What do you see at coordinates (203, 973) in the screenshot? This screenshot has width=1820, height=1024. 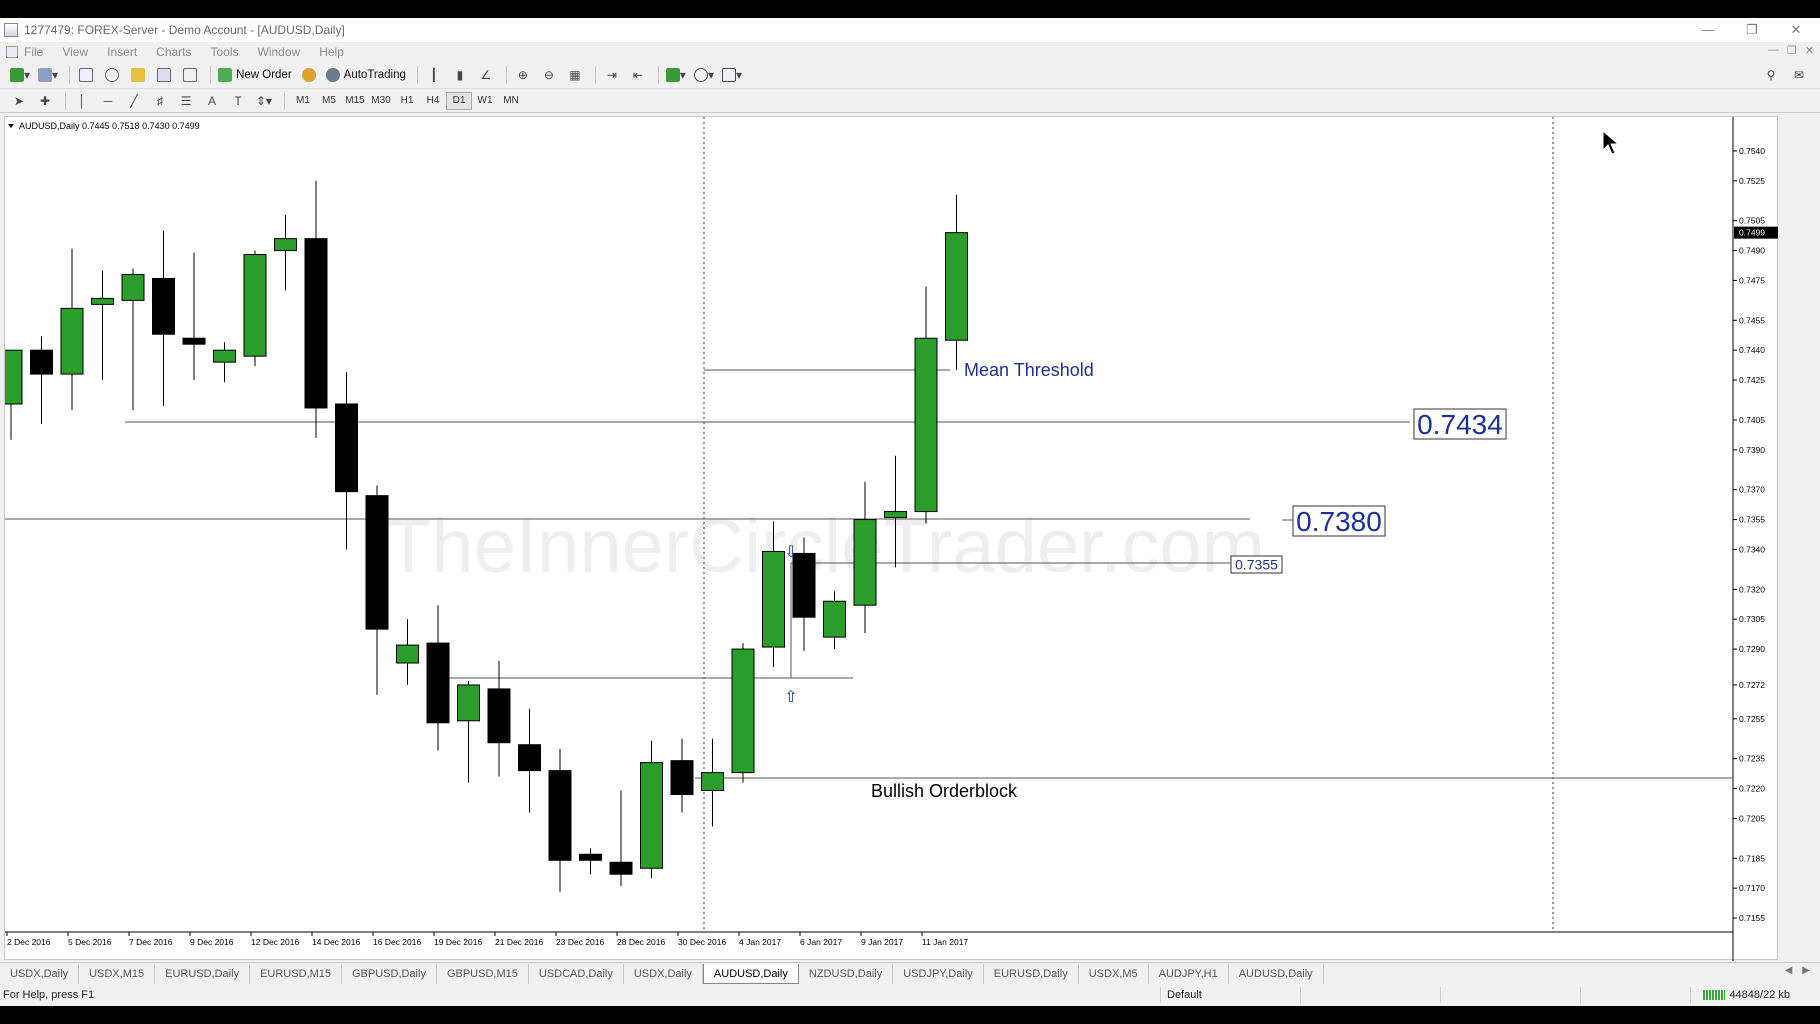 I see `chart-tab: EURUSD,Daily` at bounding box center [203, 973].